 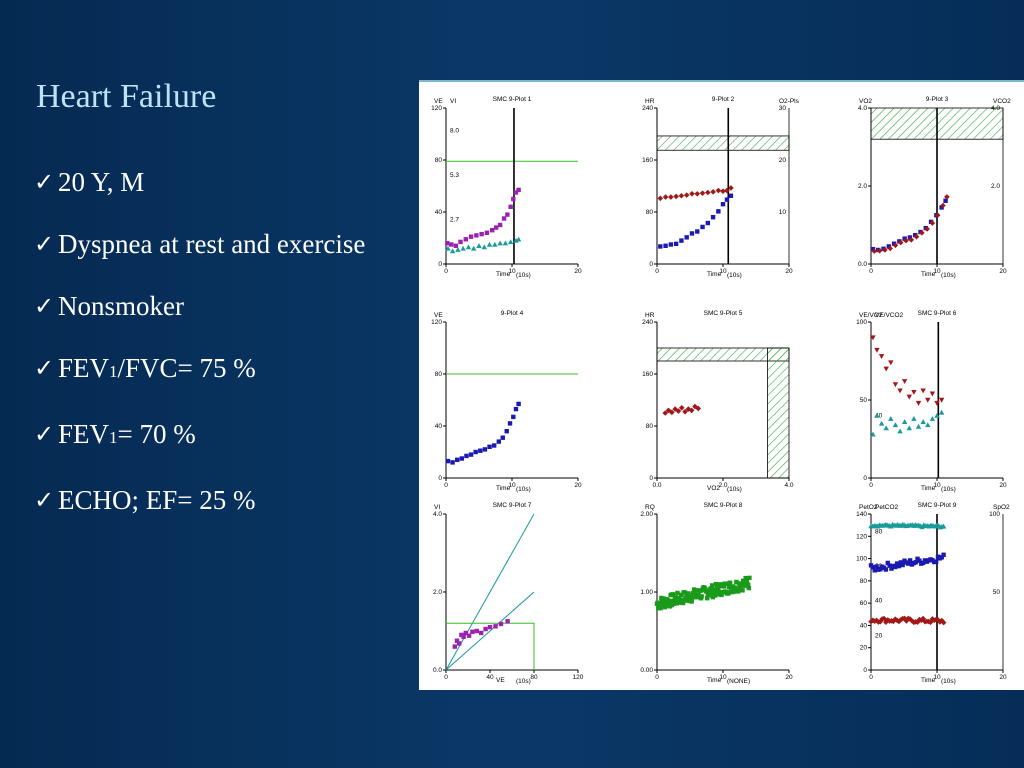 What do you see at coordinates (44, 306) in the screenshot?
I see `checkmark-icon: ✓` at bounding box center [44, 306].